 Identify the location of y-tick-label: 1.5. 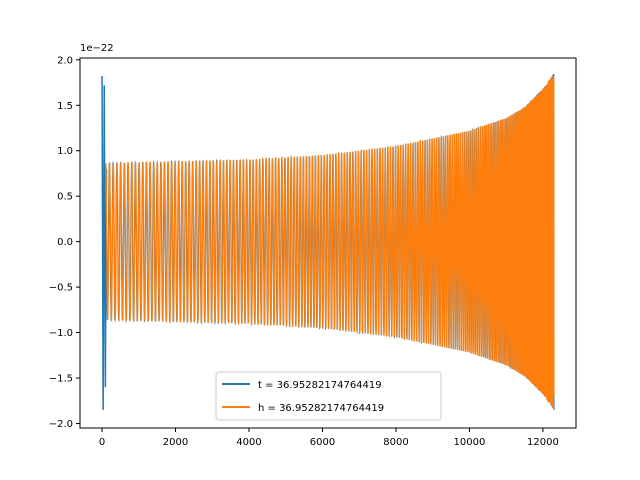
(65, 106).